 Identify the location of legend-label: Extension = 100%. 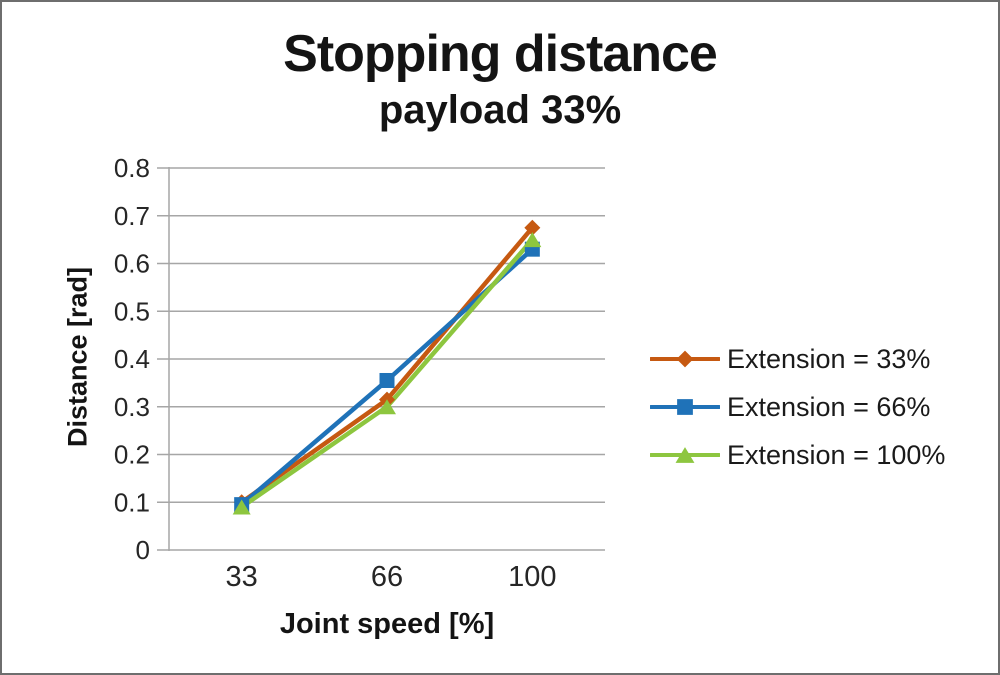
(836, 454).